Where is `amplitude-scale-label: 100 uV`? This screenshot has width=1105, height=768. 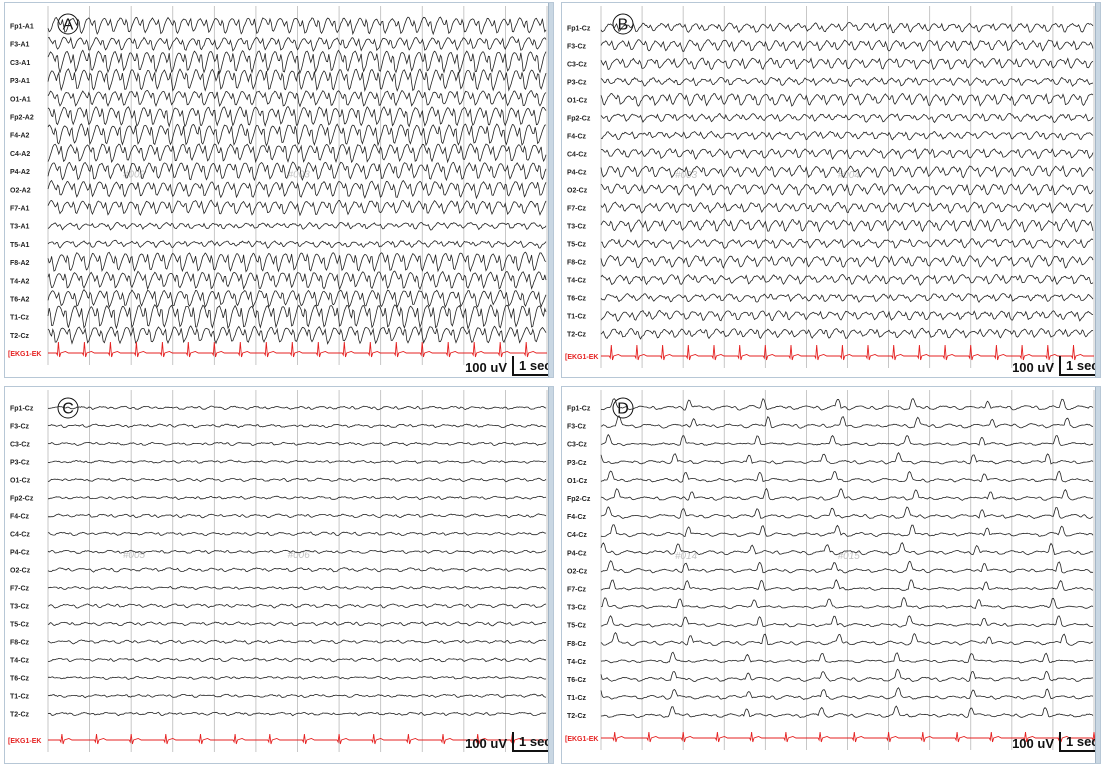 amplitude-scale-label: 100 uV is located at coordinates (1033, 743).